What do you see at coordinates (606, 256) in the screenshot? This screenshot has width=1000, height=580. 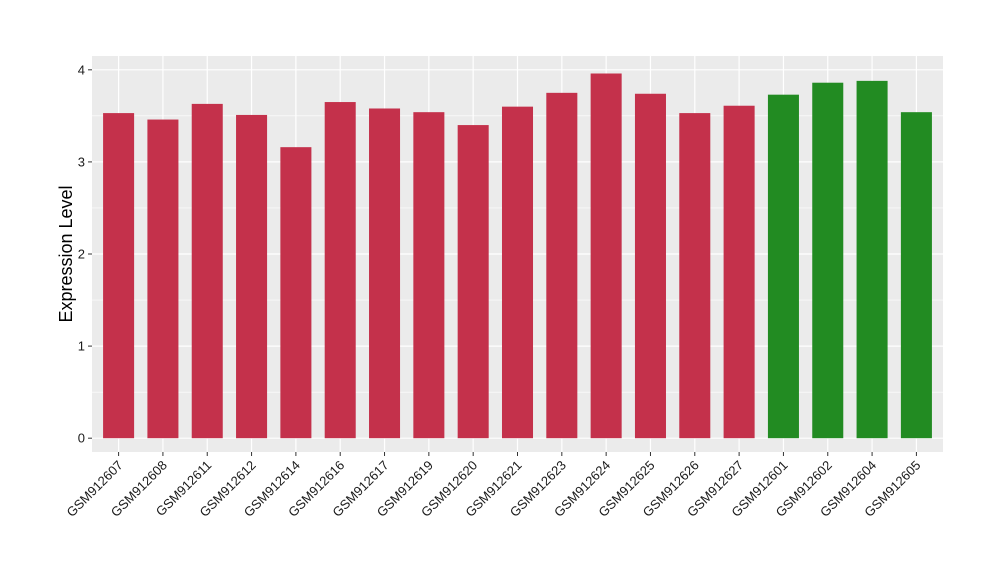 I see `bar-GSM912624` at bounding box center [606, 256].